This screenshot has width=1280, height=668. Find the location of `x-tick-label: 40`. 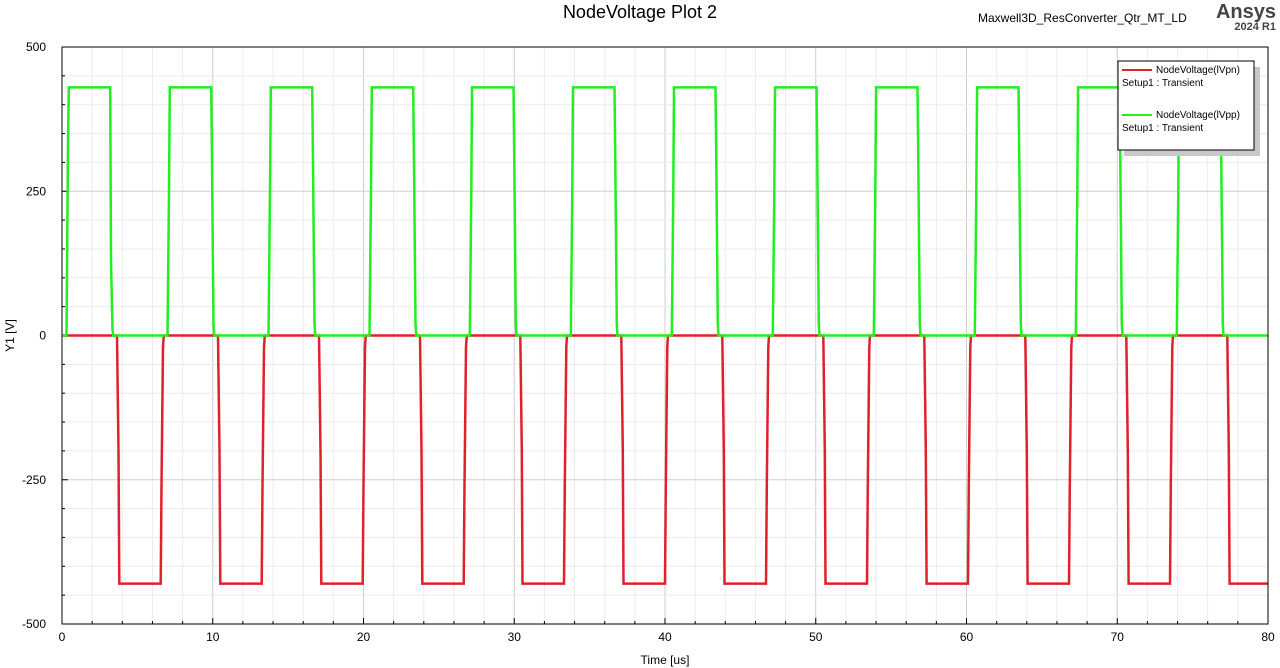

x-tick-label: 40 is located at coordinates (665, 637).